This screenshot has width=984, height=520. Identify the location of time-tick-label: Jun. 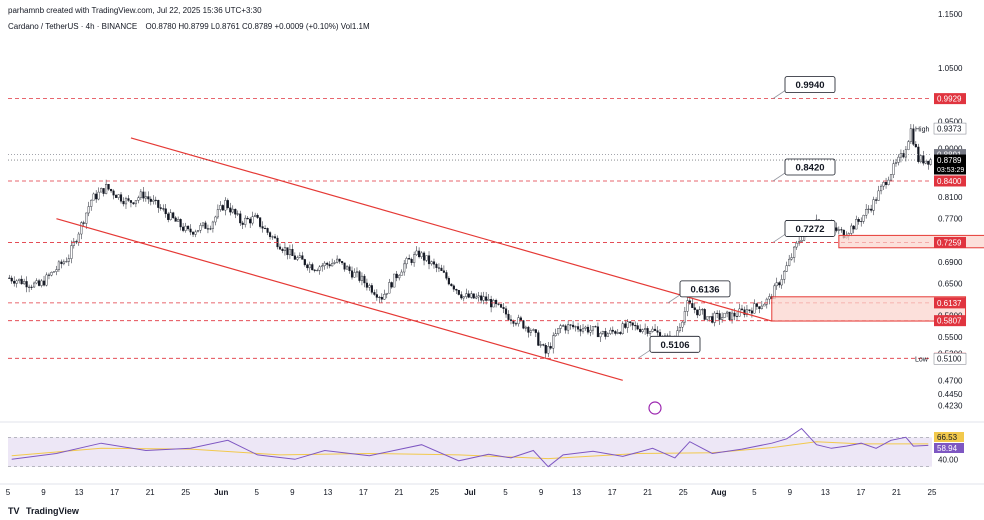
(221, 492).